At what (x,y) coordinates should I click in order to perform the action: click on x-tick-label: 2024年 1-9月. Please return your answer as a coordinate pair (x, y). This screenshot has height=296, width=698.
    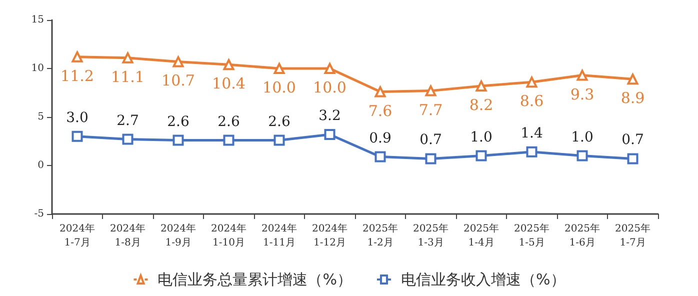
    Looking at the image, I should click on (178, 235).